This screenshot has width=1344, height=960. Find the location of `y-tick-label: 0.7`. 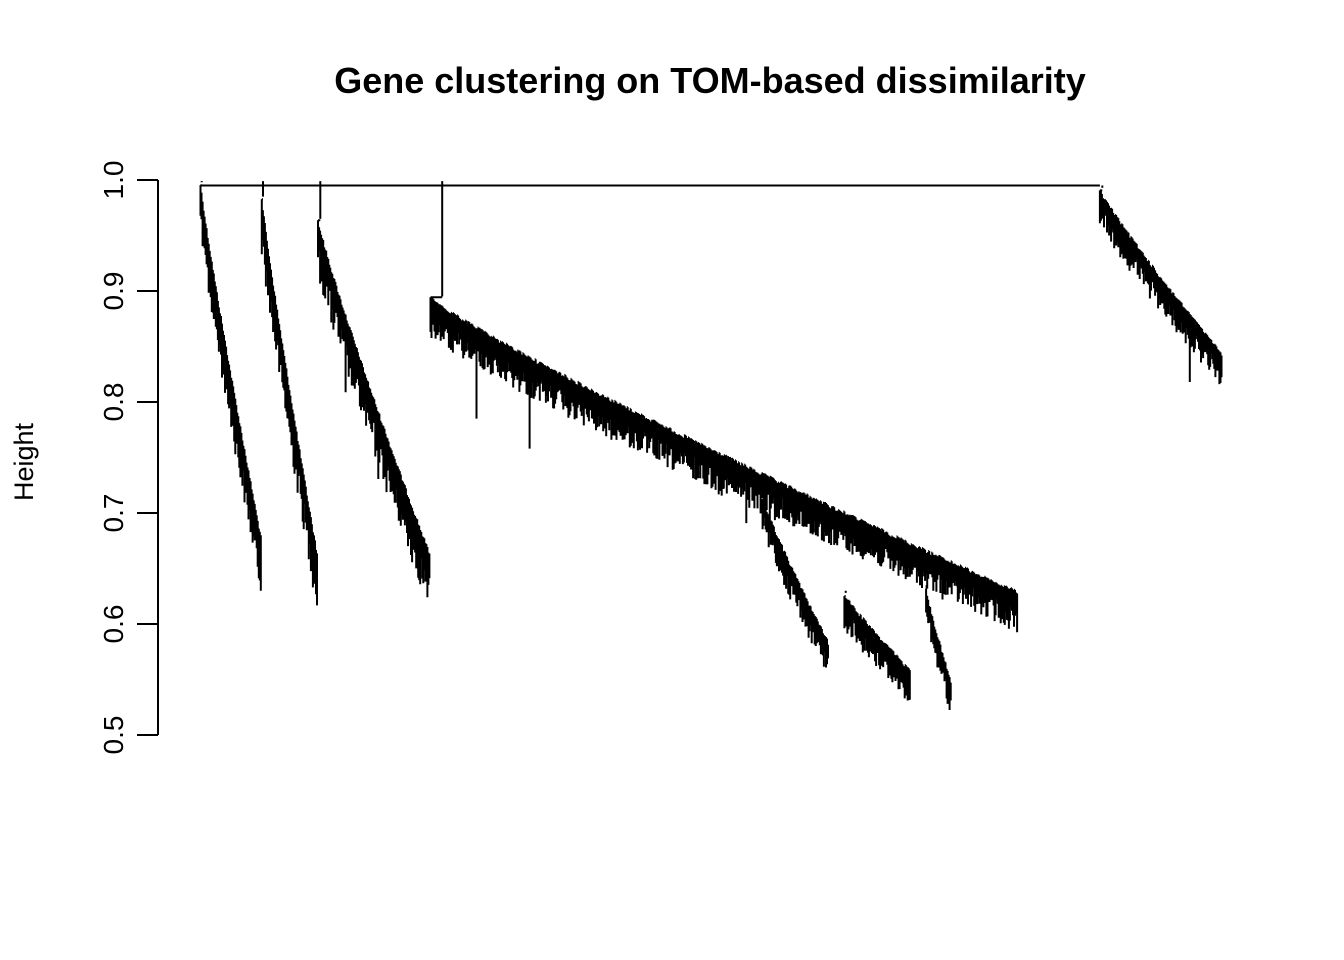

y-tick-label: 0.7 is located at coordinates (113, 513).